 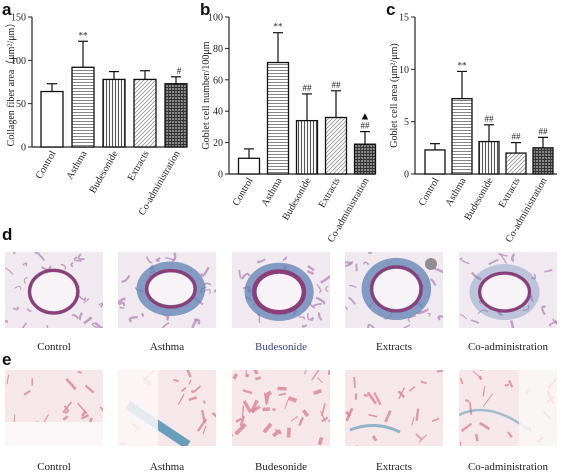 I want to click on vessel, so click(x=431, y=264).